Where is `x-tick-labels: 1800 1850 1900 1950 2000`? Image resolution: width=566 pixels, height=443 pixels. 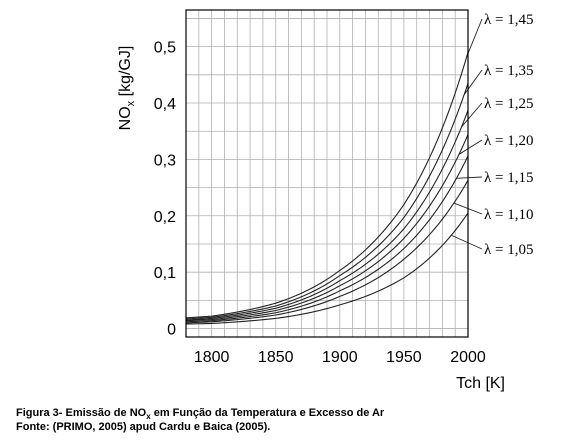 x-tick-labels: 1800 1850 1900 1950 2000 is located at coordinates (340, 357).